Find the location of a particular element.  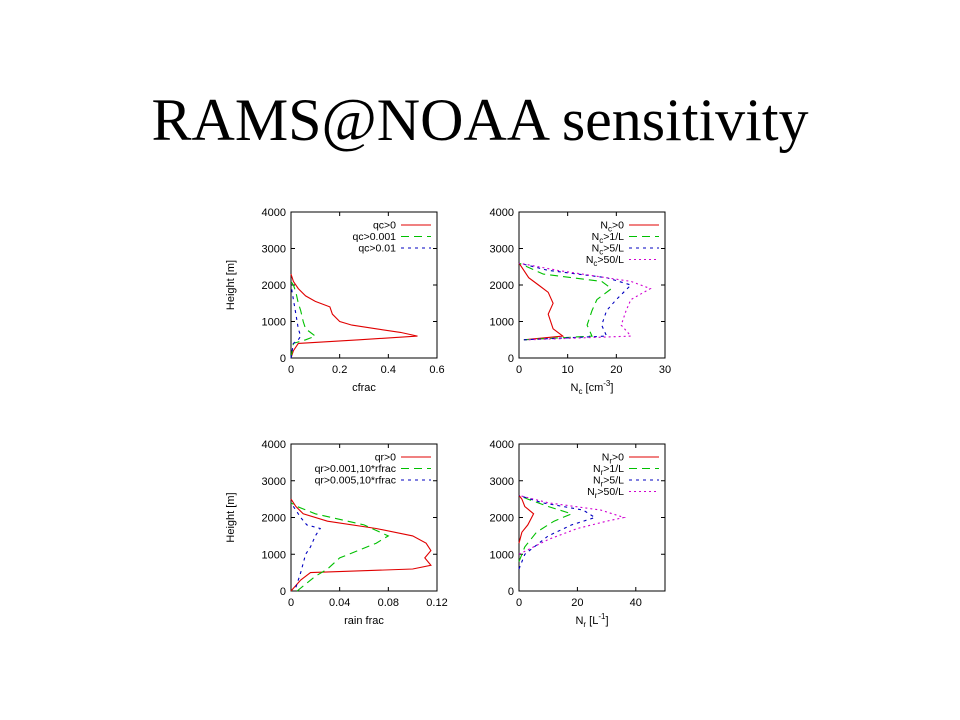

legend-label: Nc​>50/L is located at coordinates (605, 261).